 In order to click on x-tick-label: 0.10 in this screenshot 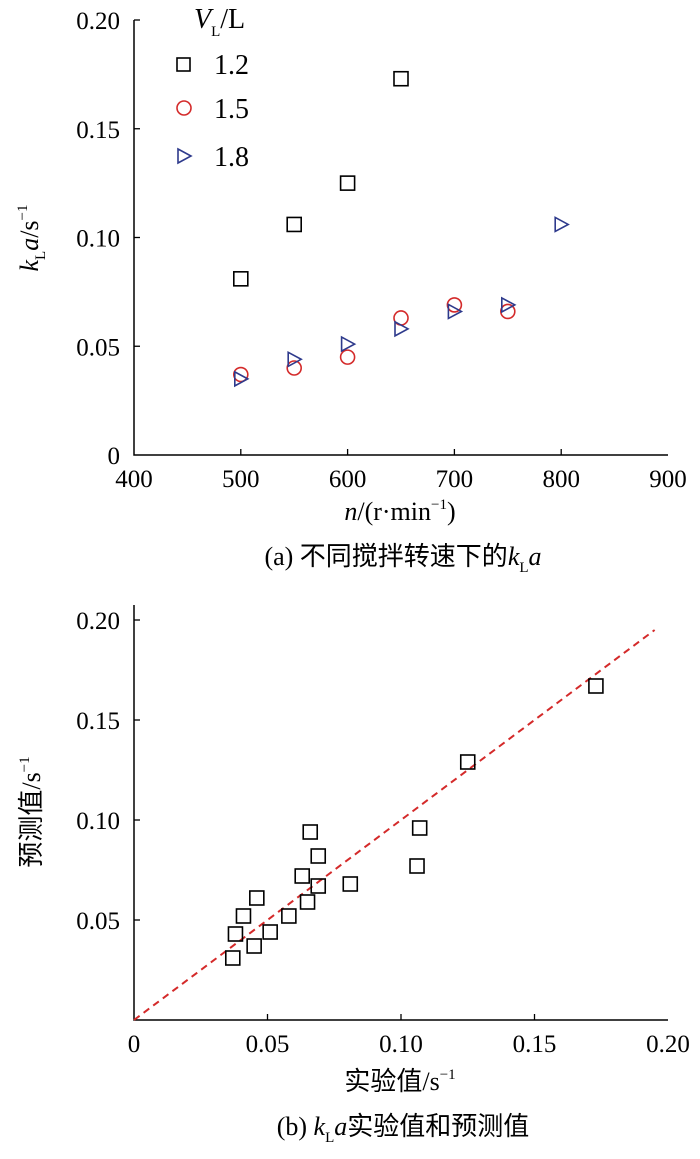, I will do `click(401, 1044)`.